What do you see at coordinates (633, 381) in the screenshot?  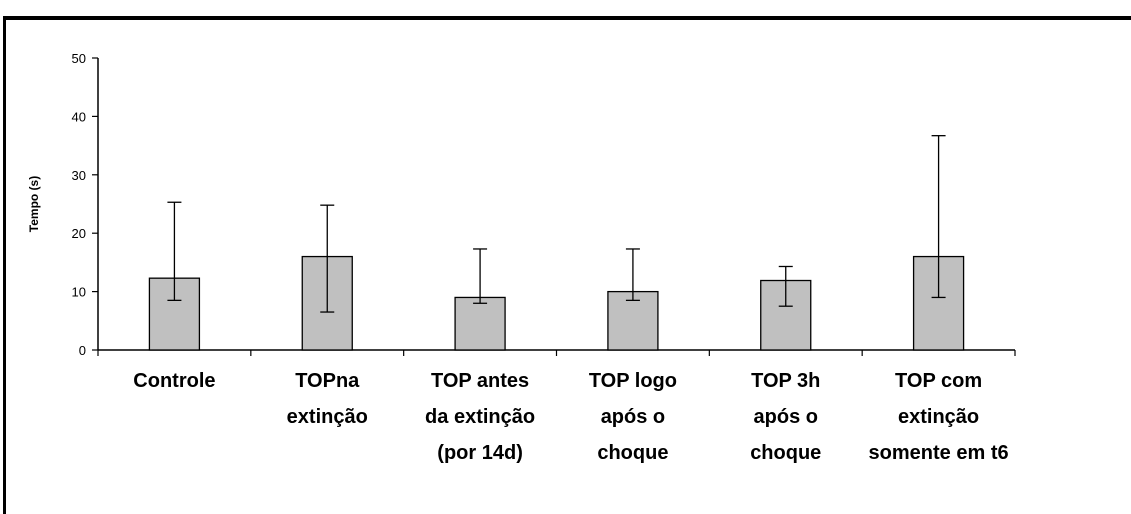 I see `category-label: TOP logo` at bounding box center [633, 381].